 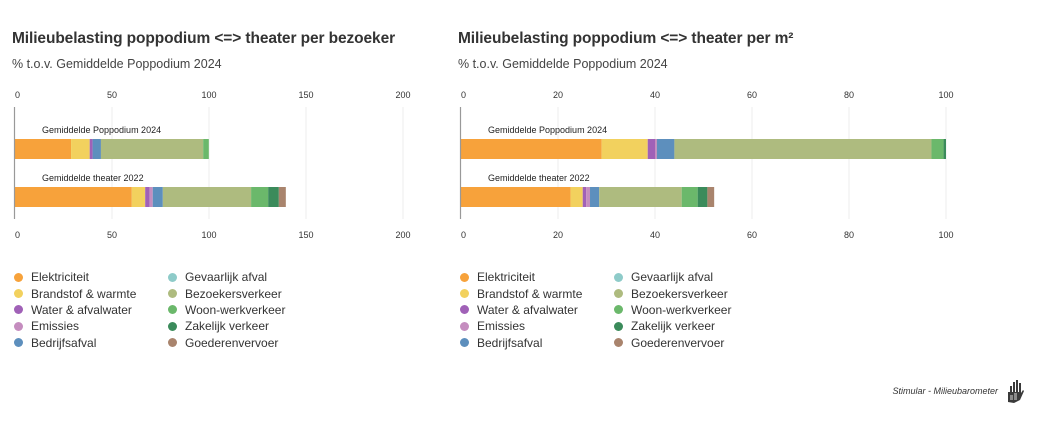 I want to click on x-tick-label-bottom: 20, so click(x=558, y=235).